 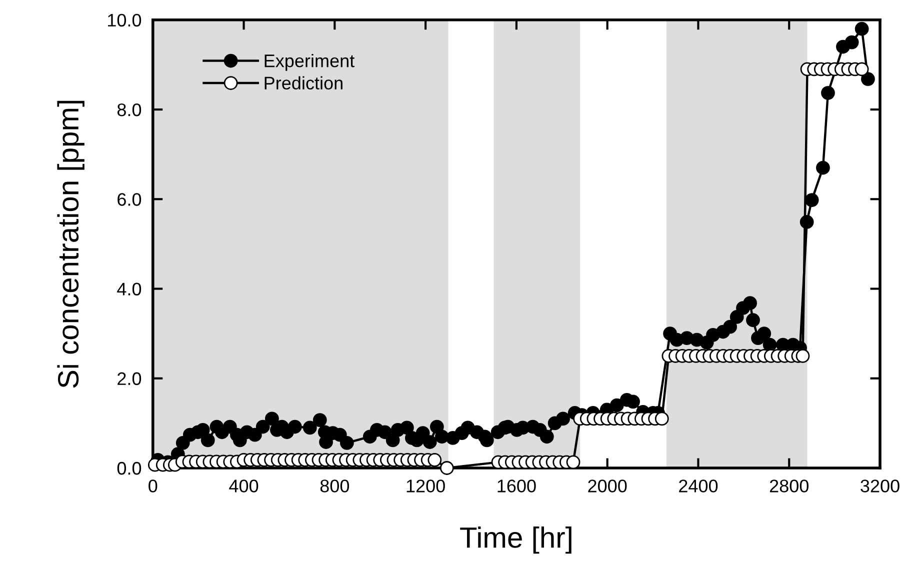 I want to click on legend-label: Prediction, so click(x=303, y=83).